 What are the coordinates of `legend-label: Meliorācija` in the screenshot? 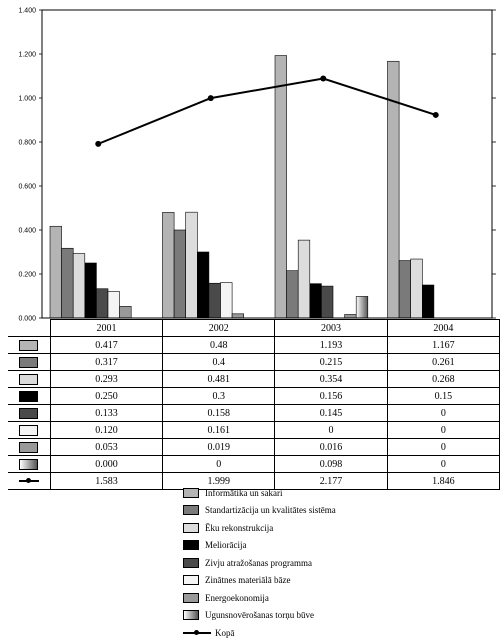 It's located at (226, 545).